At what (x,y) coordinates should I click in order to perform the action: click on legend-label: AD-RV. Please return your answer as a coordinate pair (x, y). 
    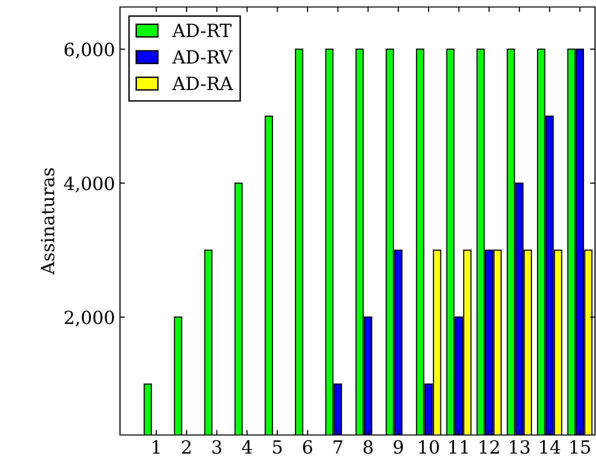
    Looking at the image, I should click on (202, 57).